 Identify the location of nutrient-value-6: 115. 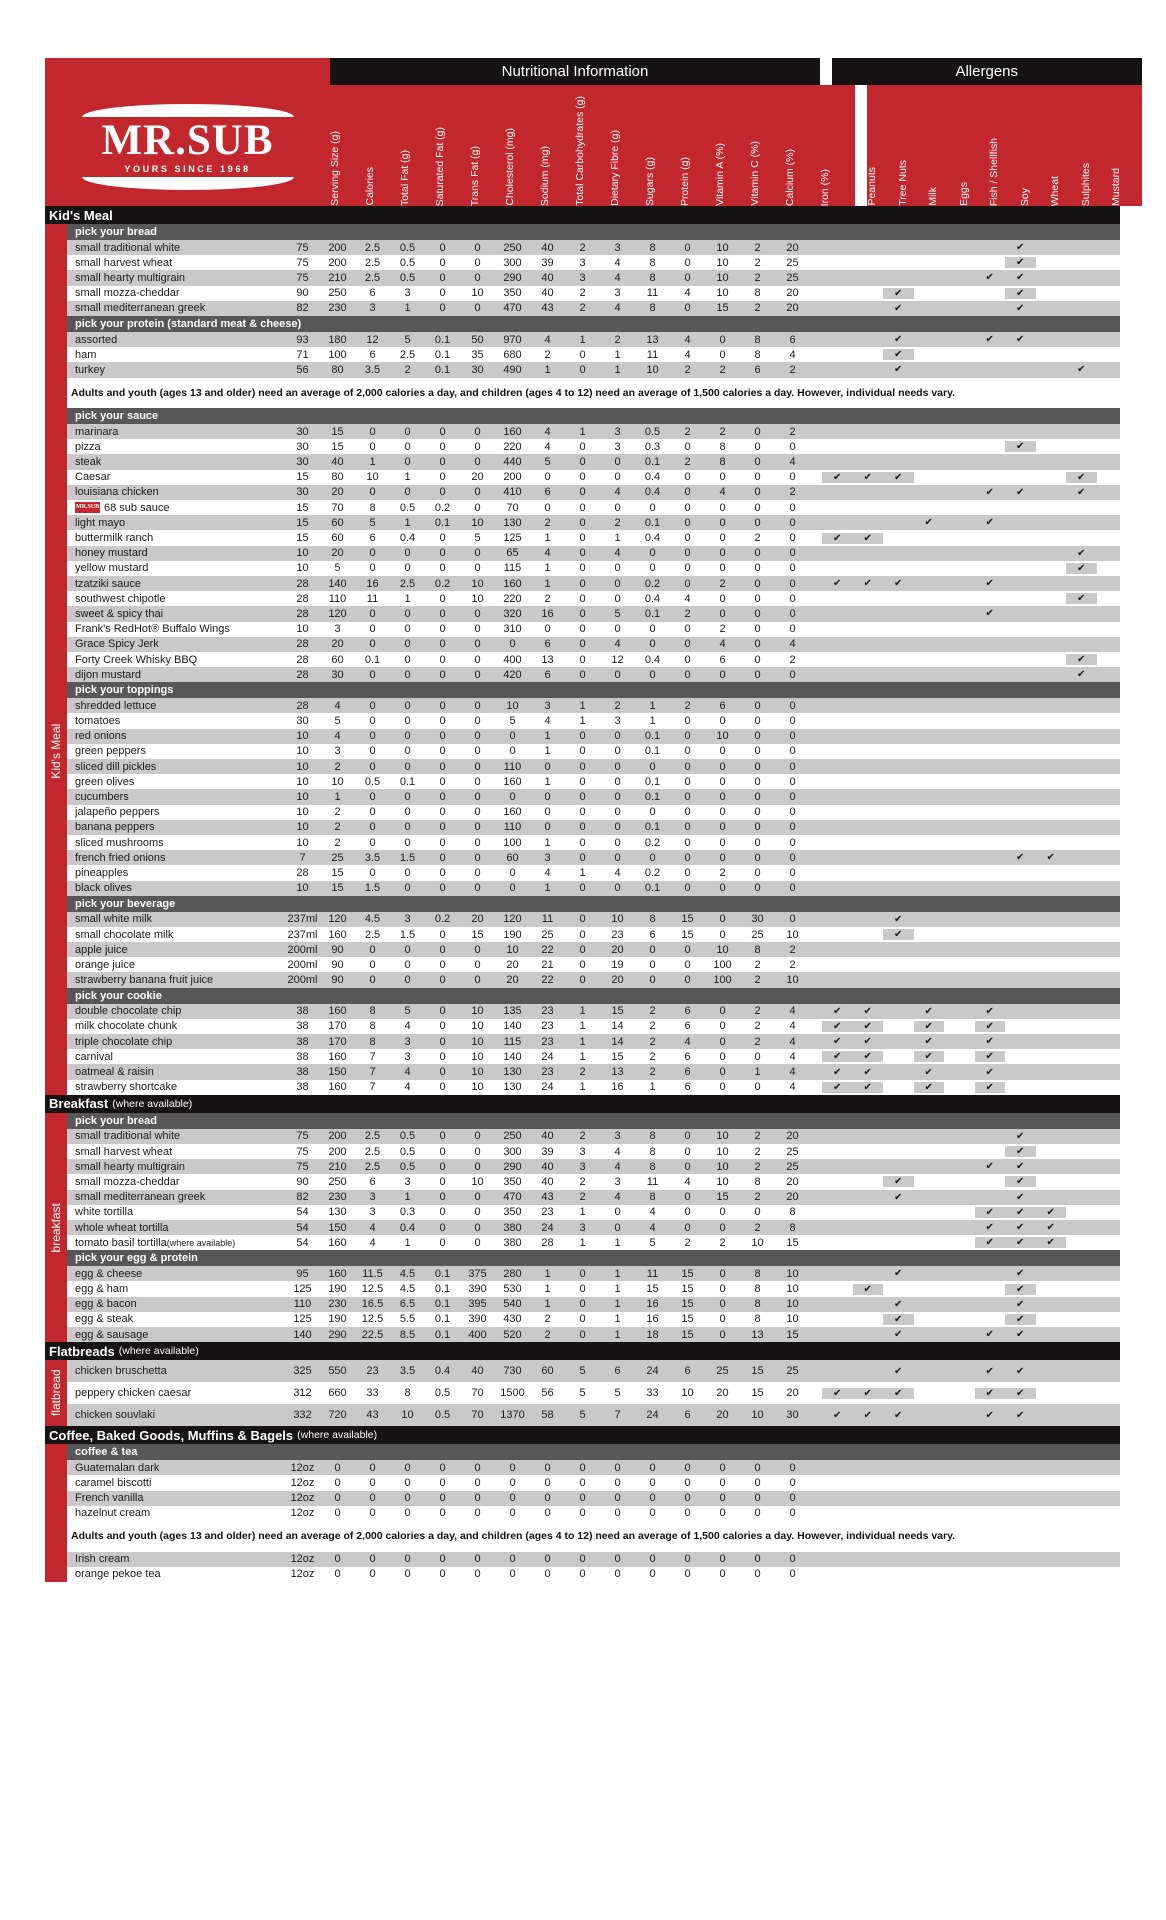
(512, 1041).